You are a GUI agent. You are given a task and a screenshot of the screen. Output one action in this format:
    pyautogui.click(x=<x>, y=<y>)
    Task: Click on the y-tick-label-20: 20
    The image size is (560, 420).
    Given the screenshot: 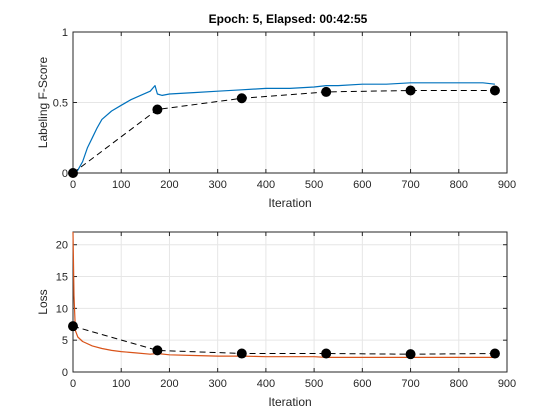 What is the action you would take?
    pyautogui.click(x=62, y=246)
    